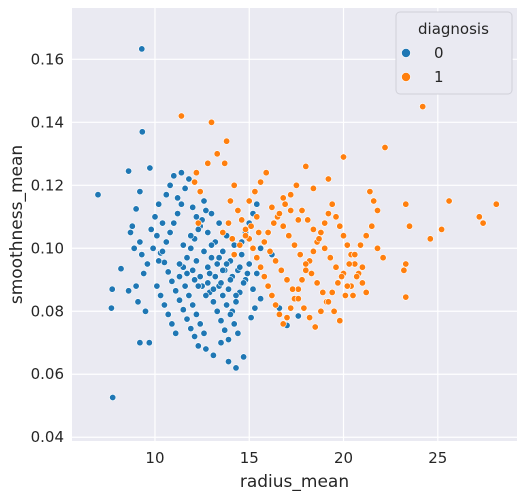 The height and width of the screenshot is (500, 524). I want to click on y-tick-label: 0.12, so click(47, 185).